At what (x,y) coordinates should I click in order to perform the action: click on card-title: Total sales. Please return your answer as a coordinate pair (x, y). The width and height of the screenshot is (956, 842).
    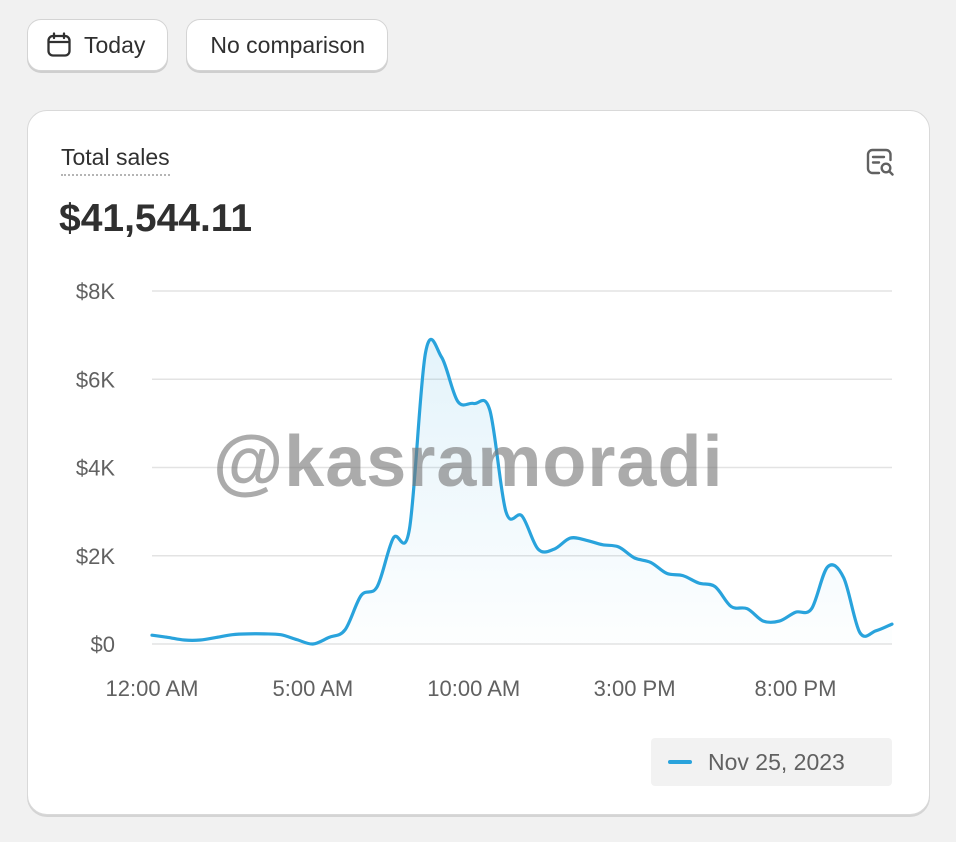
    Looking at the image, I should click on (115, 160).